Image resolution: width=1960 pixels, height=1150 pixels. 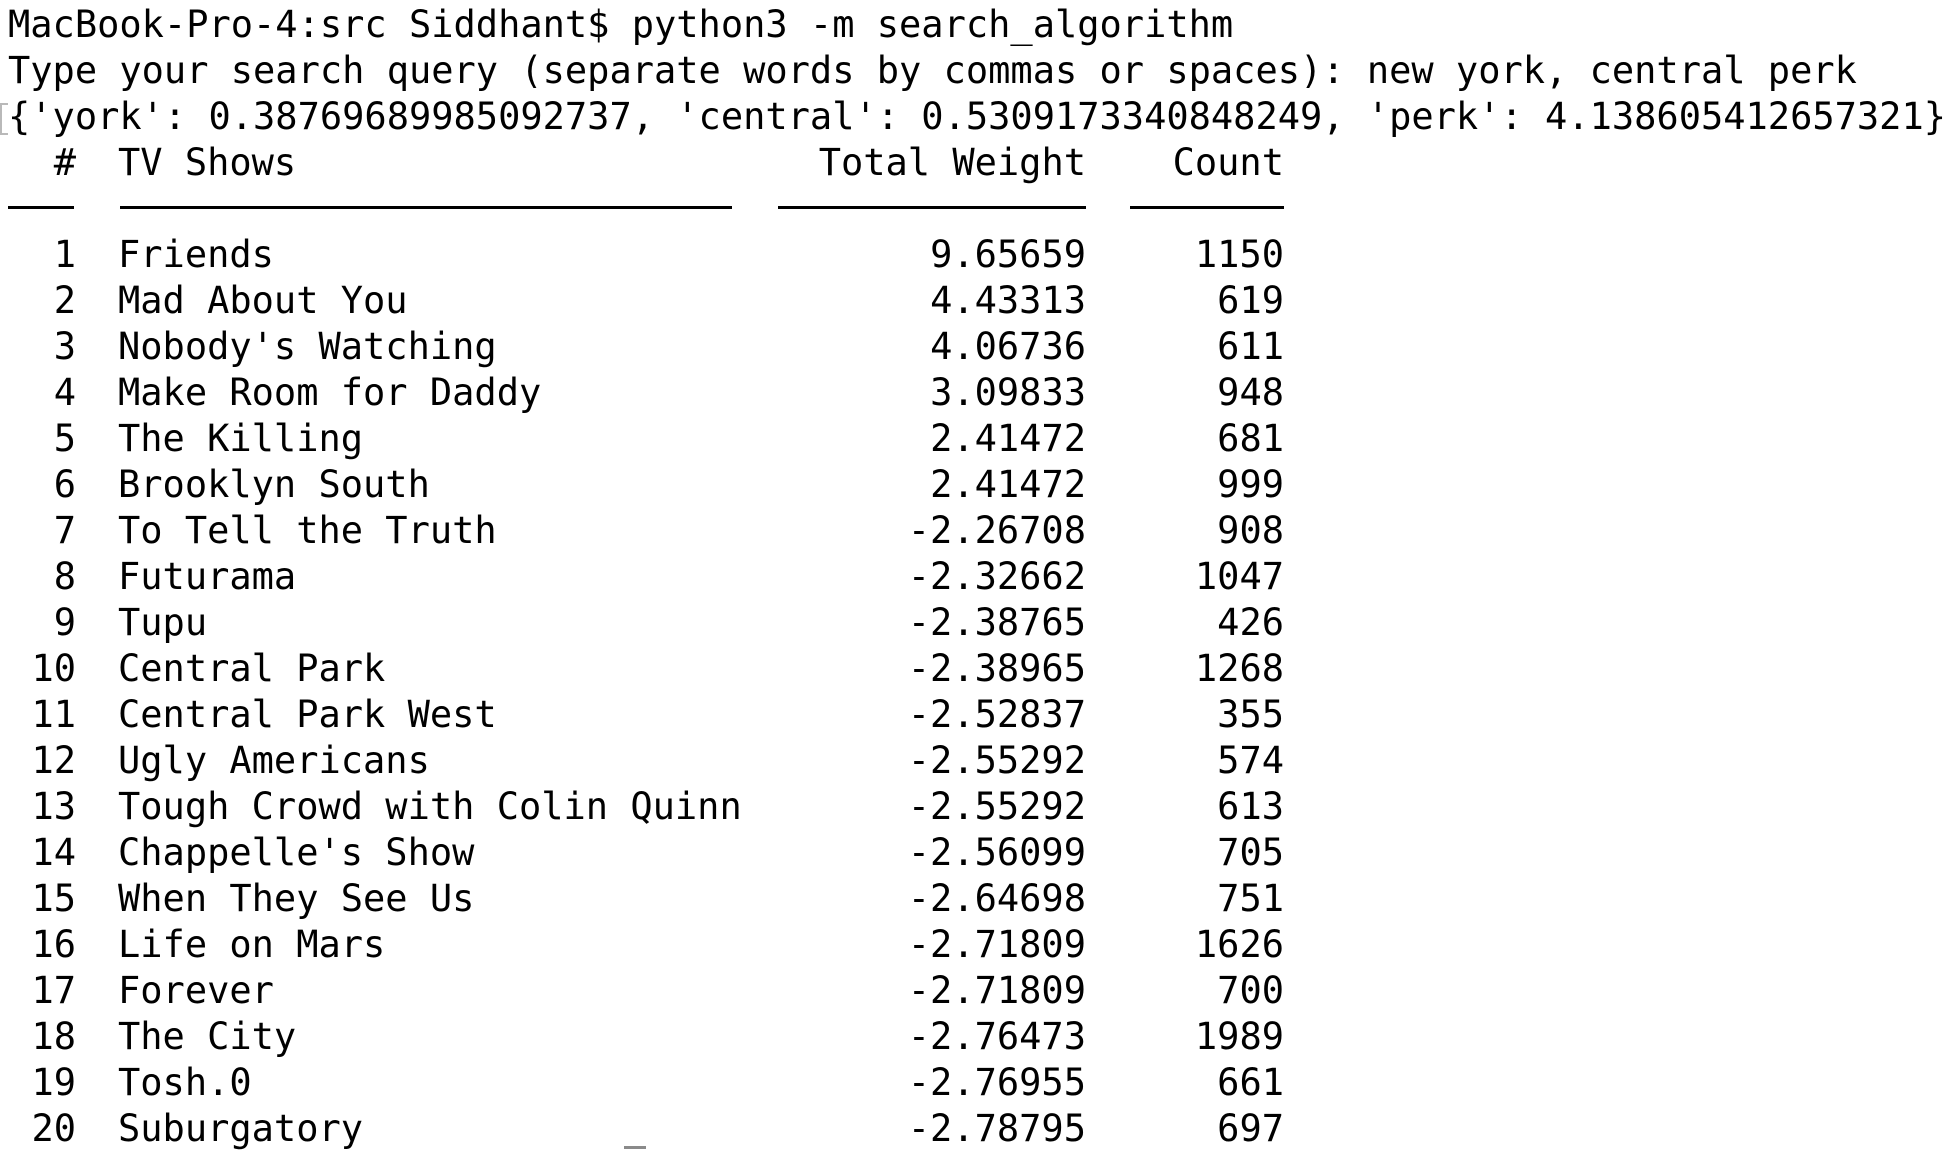 What do you see at coordinates (252, 944) in the screenshot?
I see `row-show: Life on Mars` at bounding box center [252, 944].